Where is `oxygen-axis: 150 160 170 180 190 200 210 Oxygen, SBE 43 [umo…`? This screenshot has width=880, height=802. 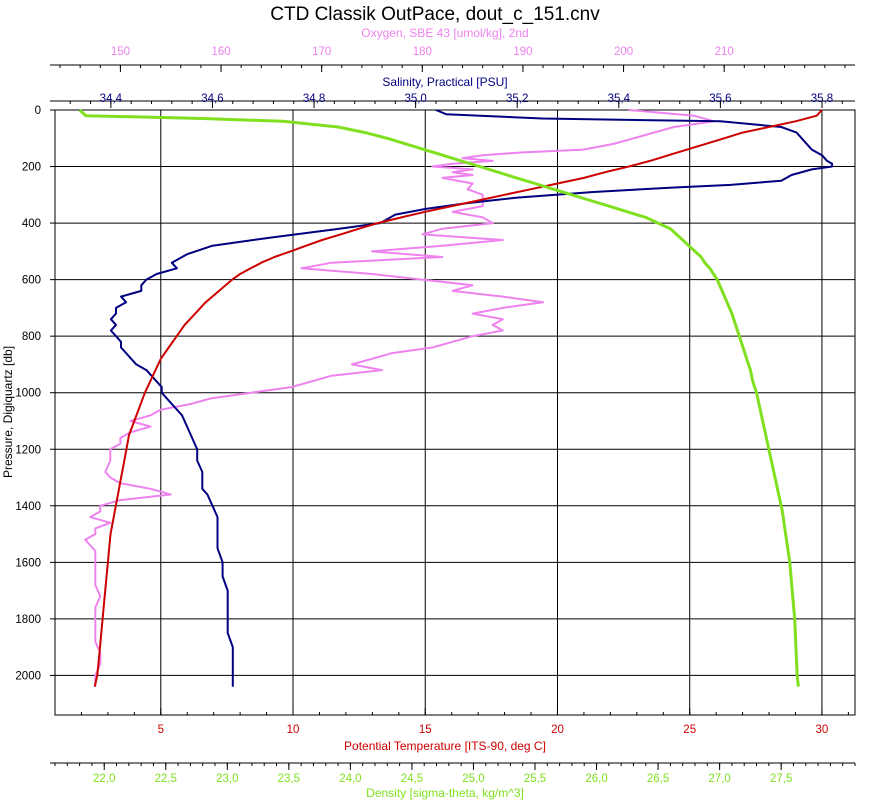
oxygen-axis: 150 160 170 180 190 200 210 Oxygen, SBE 43 [umo… is located at coordinates (452, 49).